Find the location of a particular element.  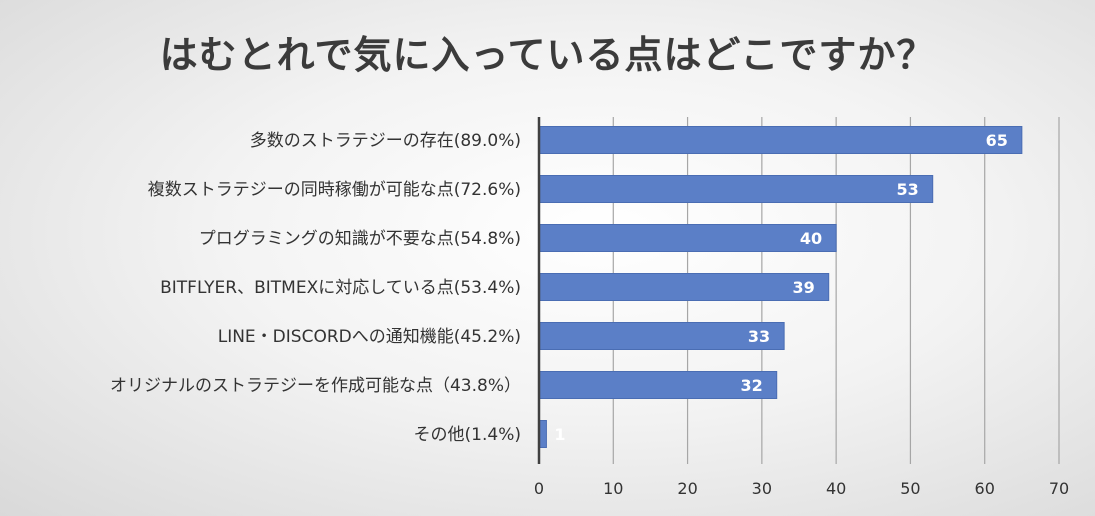

data-label-1: 53 is located at coordinates (907, 189).